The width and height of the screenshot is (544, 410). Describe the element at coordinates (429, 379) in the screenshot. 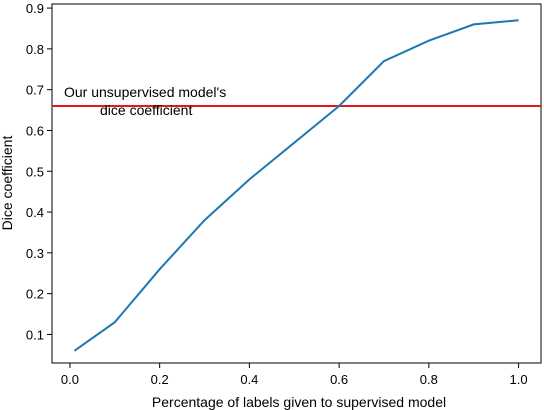

I see `x-tick-label: 0.8` at that location.